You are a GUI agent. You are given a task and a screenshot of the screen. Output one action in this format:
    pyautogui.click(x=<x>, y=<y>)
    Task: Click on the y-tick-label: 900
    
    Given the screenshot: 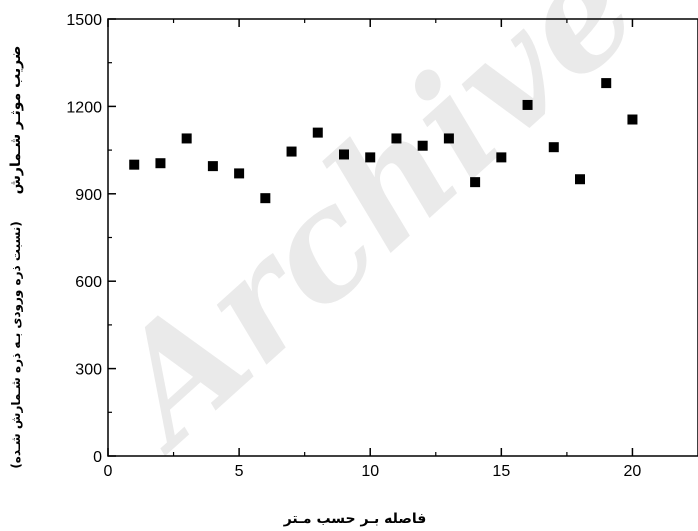 What is the action you would take?
    pyautogui.click(x=88, y=195)
    